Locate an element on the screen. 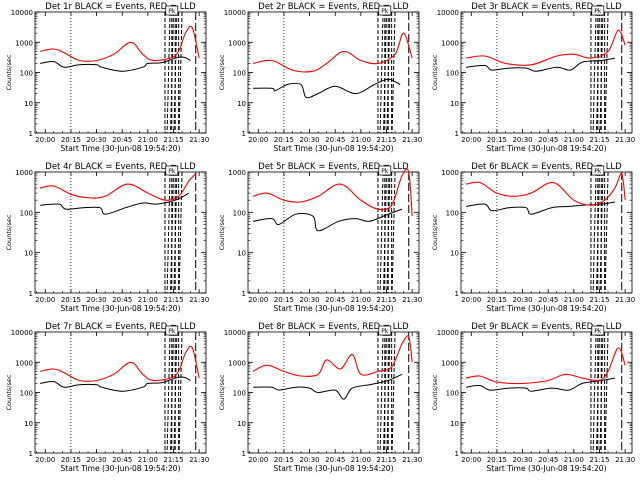 Image resolution: width=640 pixels, height=480 pixels. panel-title: Det 9r BLACK = Events, RED = LLD is located at coordinates (546, 327).